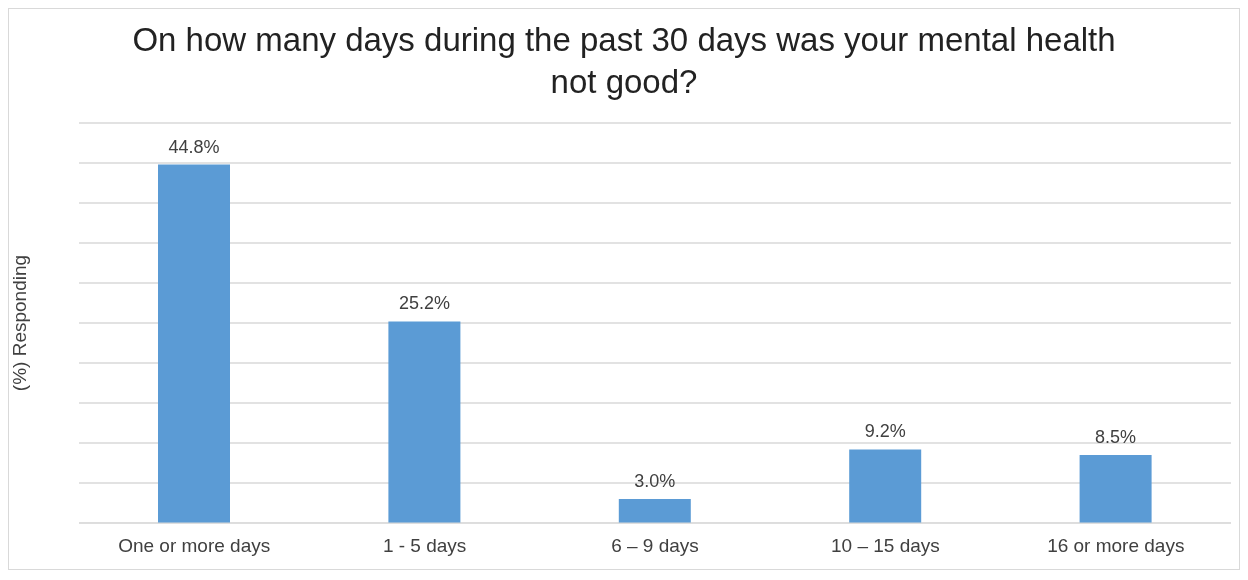  What do you see at coordinates (1116, 546) in the screenshot?
I see `x-tick-label: 16 or more days` at bounding box center [1116, 546].